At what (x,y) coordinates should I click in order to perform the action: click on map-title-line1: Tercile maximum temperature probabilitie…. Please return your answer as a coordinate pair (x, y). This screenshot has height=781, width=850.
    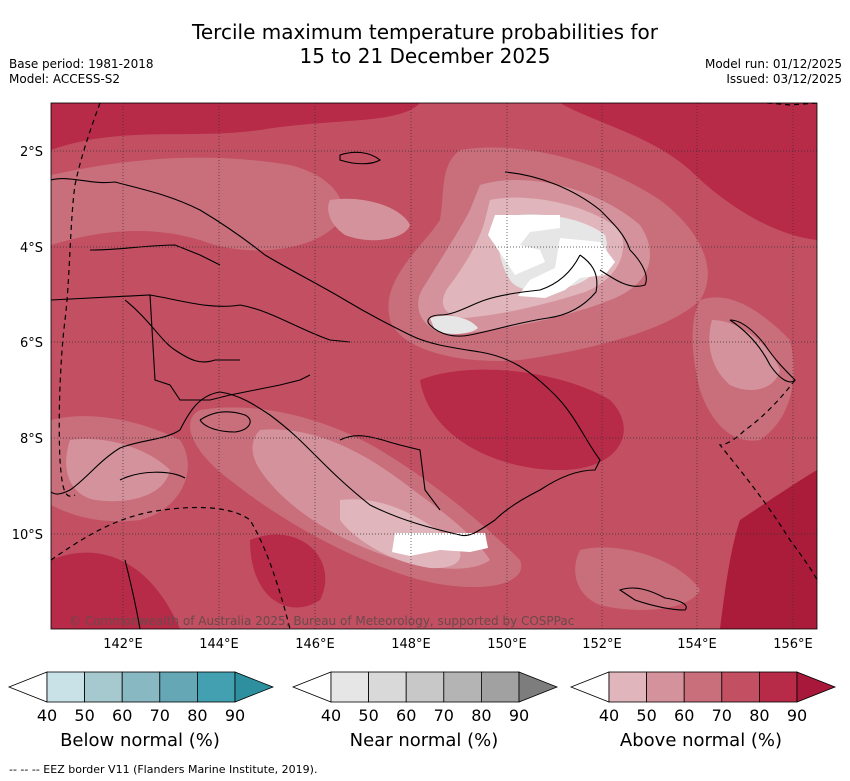
    Looking at the image, I should click on (425, 32).